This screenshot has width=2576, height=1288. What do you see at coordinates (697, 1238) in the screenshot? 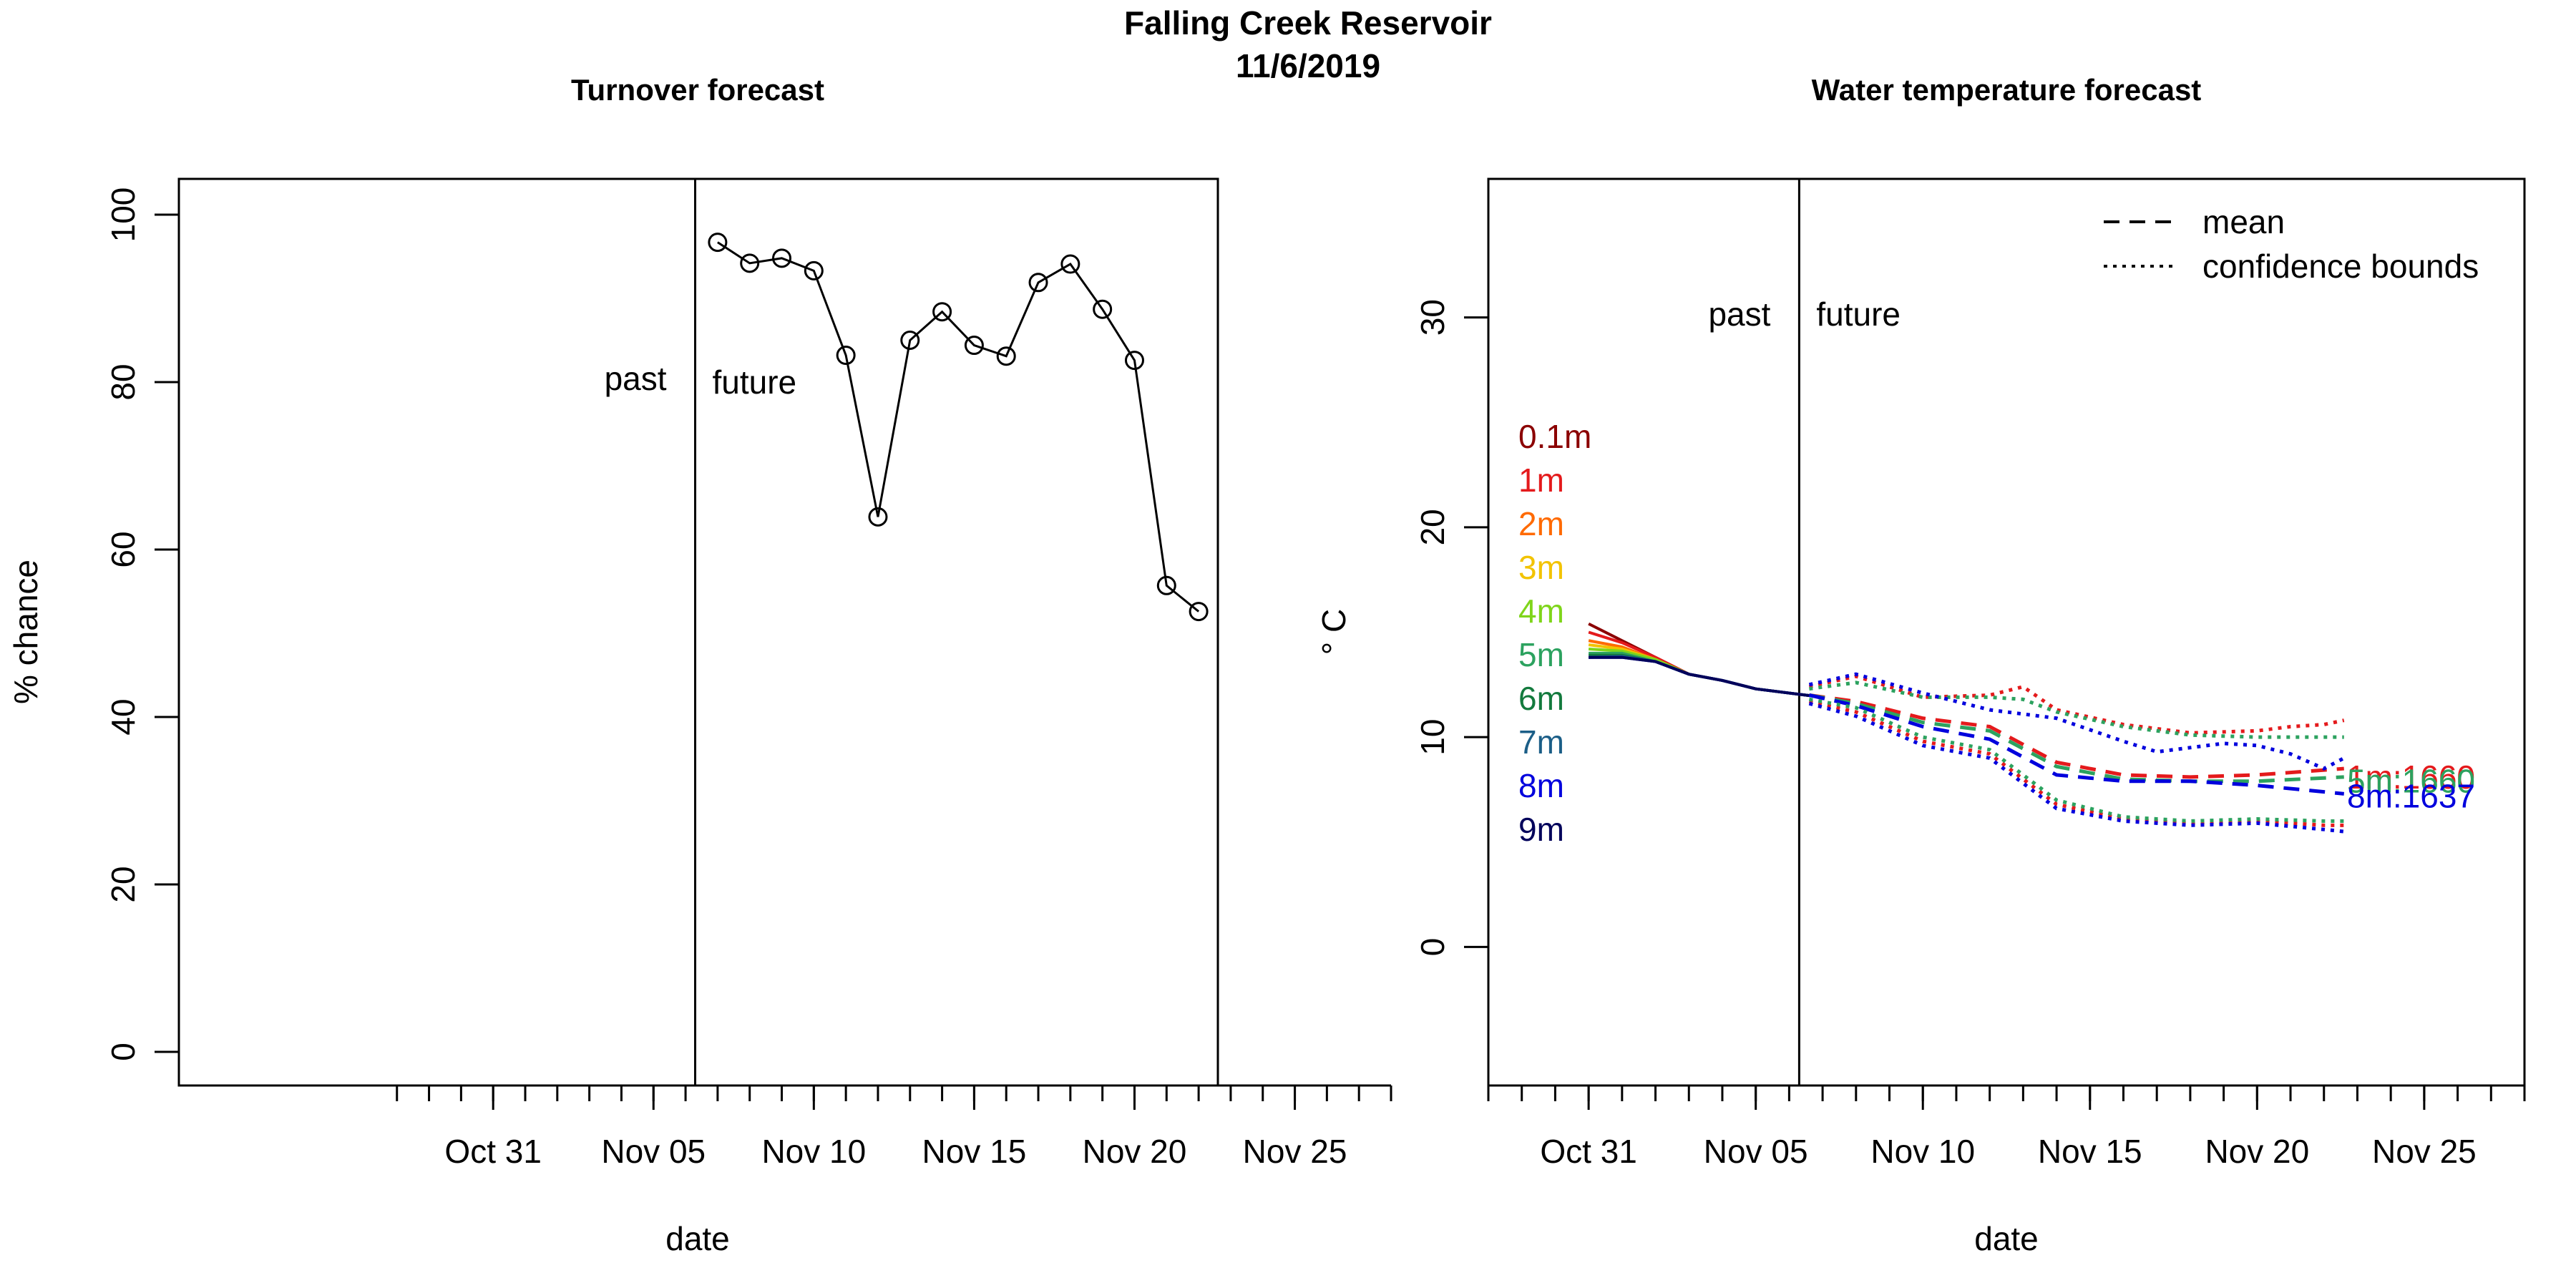
I see `turnover-x-axis-label: date` at bounding box center [697, 1238].